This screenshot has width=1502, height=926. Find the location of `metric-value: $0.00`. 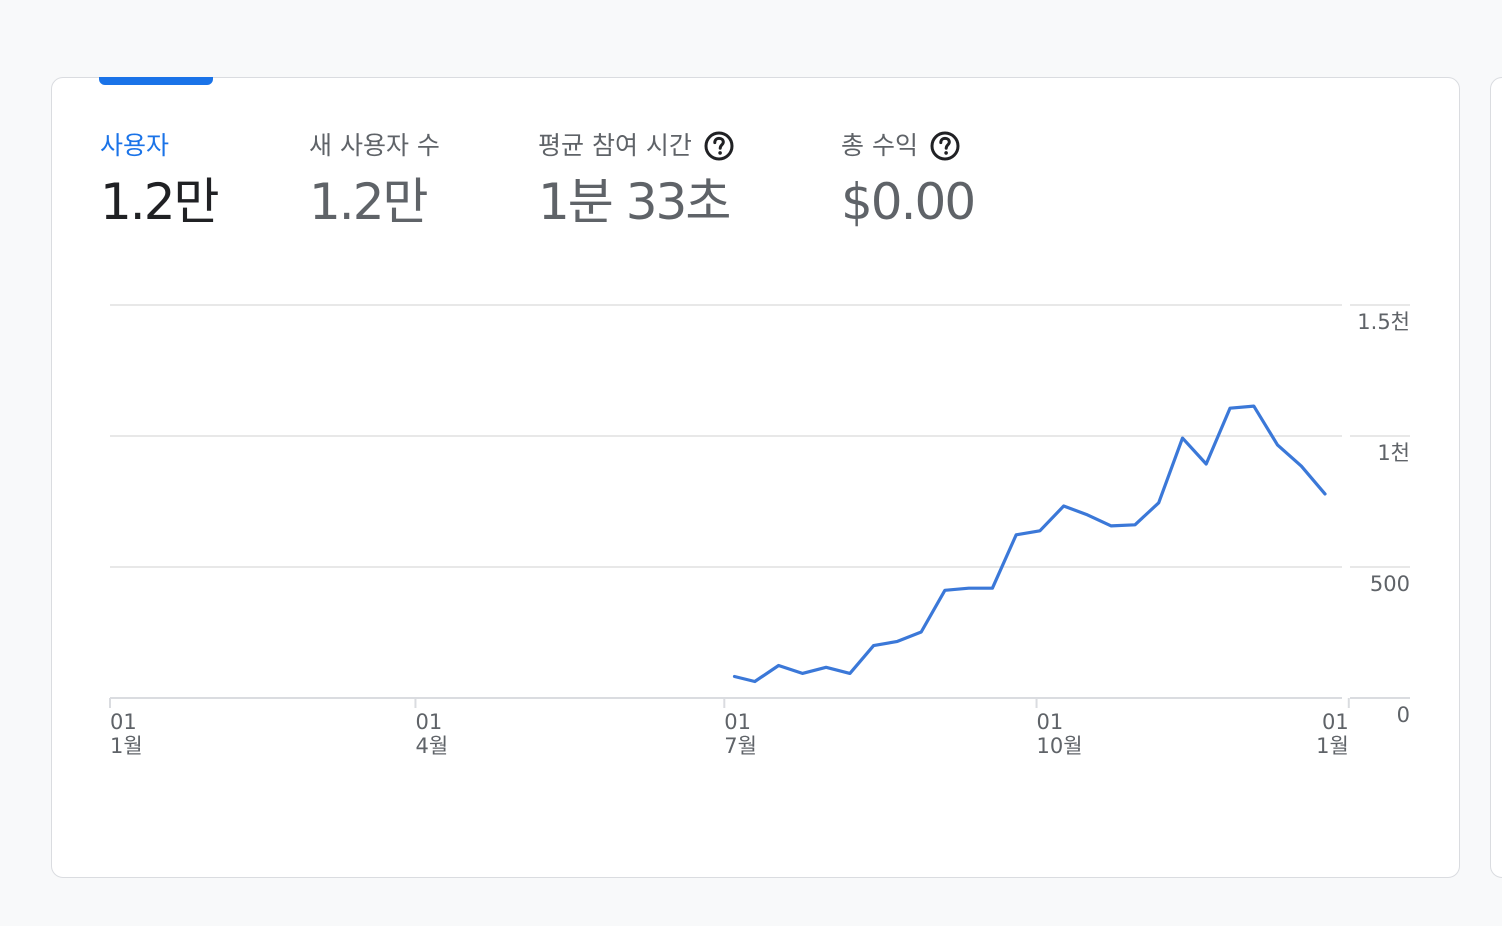

metric-value: $0.00 is located at coordinates (908, 202).